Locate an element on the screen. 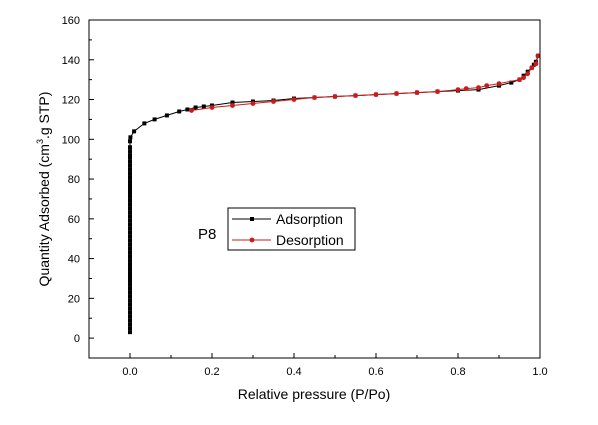 The width and height of the screenshot is (598, 425). y-tick-label: 120 is located at coordinates (71, 101).